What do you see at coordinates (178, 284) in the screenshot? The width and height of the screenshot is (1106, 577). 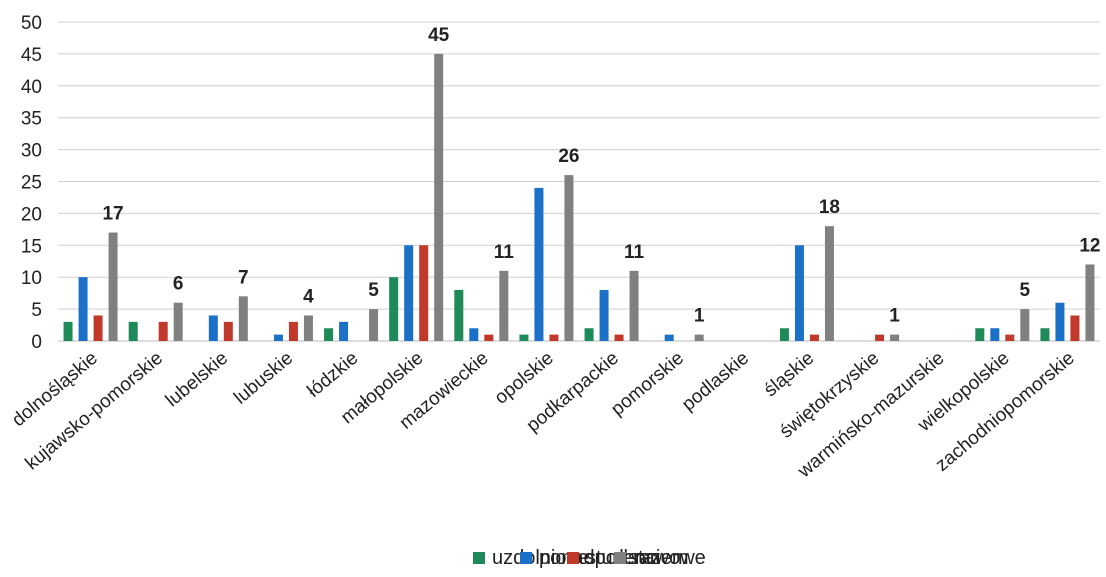 I see `data-label: 6` at bounding box center [178, 284].